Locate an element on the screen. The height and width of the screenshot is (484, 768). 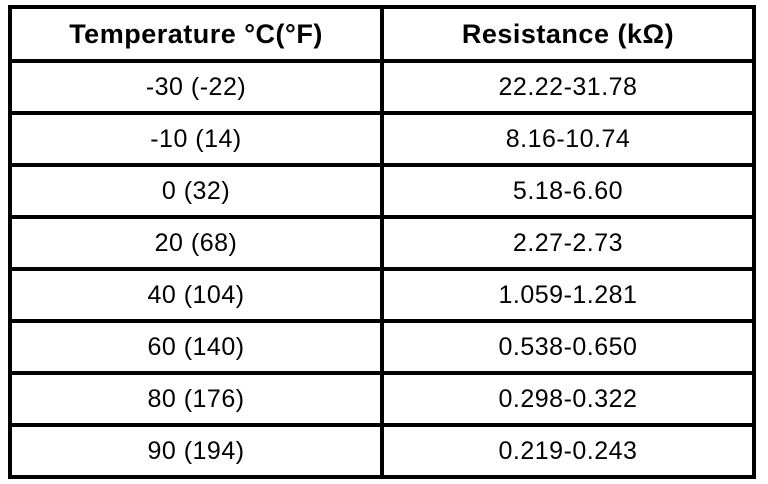
table-row: -10 (14) 8.16-10.74 is located at coordinates (382, 139).